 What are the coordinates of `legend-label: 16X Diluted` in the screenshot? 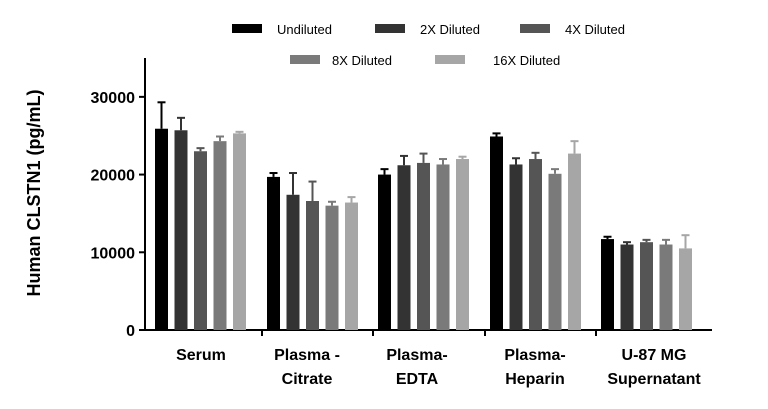 It's located at (526, 60).